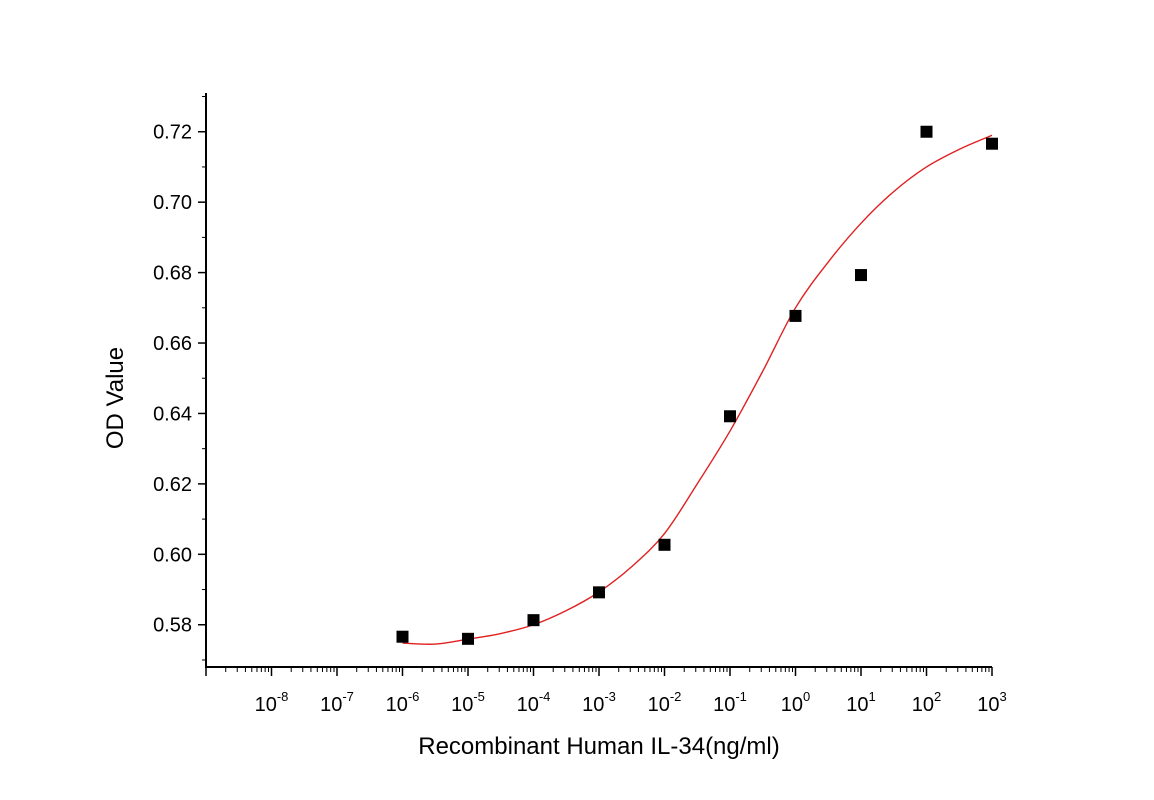 Image resolution: width=1154 pixels, height=800 pixels. Describe the element at coordinates (172, 203) in the screenshot. I see `y-tick-label: 0.70` at that location.